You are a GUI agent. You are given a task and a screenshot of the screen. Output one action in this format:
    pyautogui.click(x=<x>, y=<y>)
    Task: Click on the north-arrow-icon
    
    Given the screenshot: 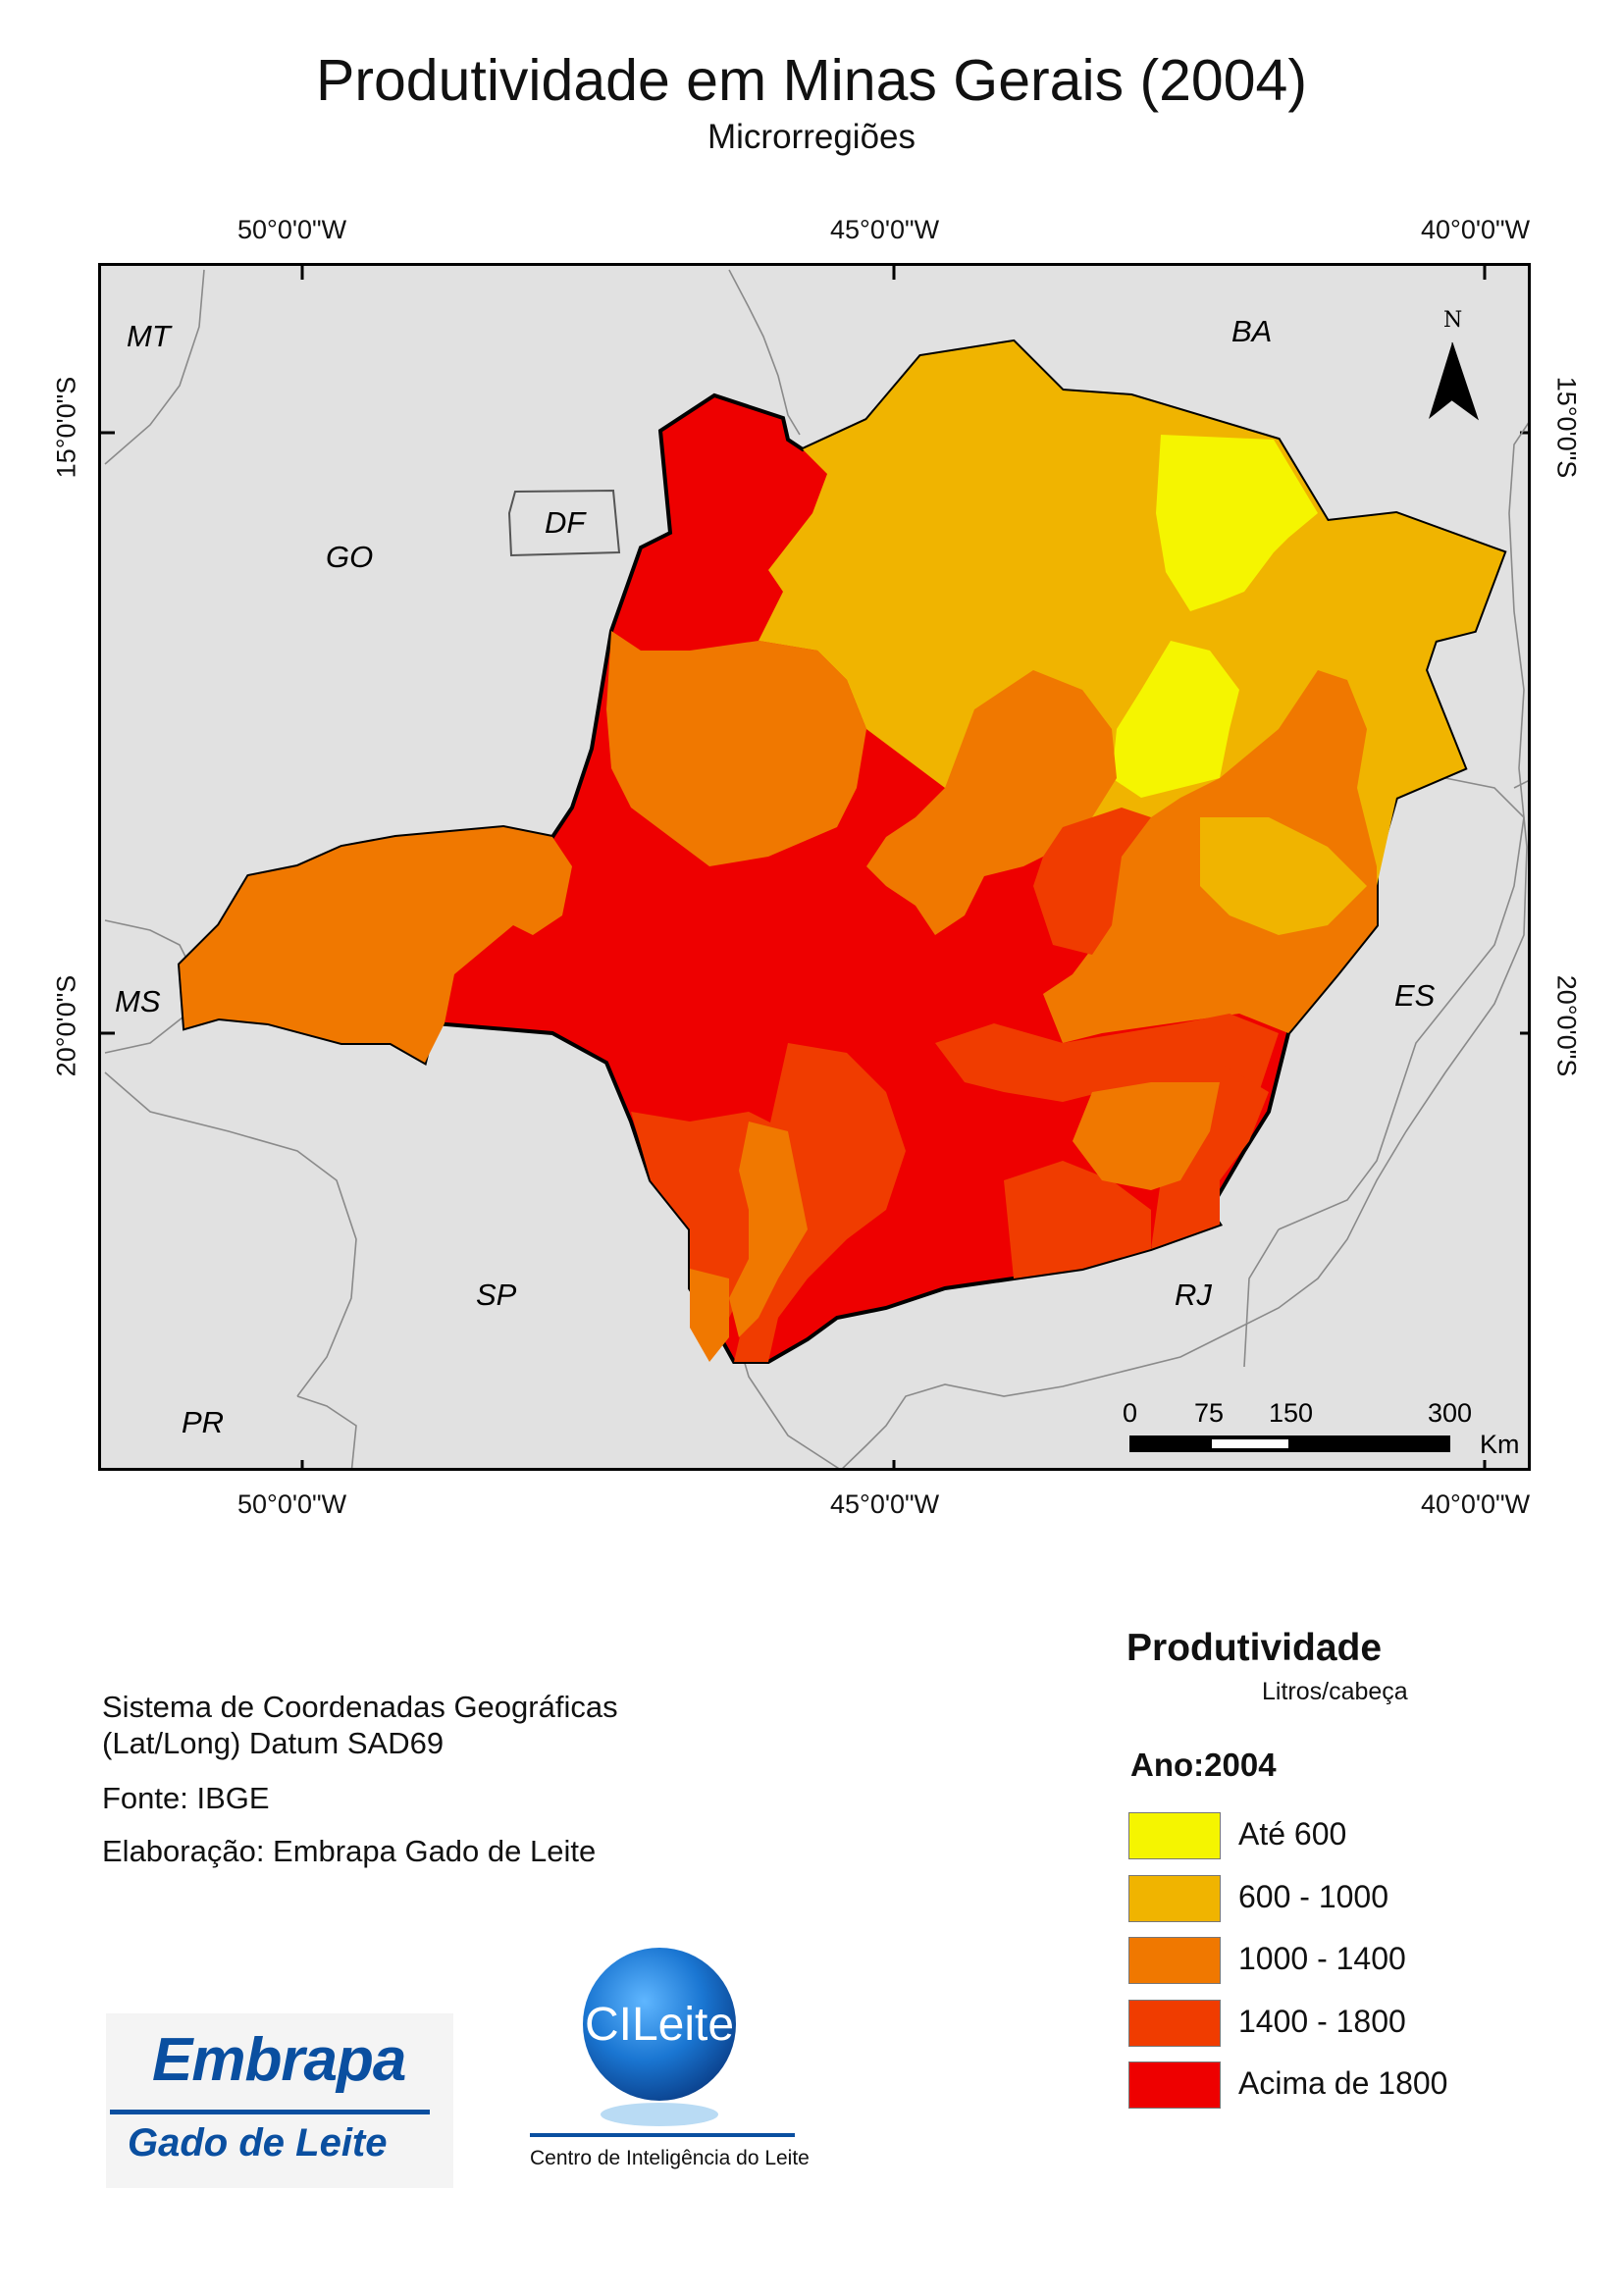 What is the action you would take?
    pyautogui.click(x=1454, y=381)
    